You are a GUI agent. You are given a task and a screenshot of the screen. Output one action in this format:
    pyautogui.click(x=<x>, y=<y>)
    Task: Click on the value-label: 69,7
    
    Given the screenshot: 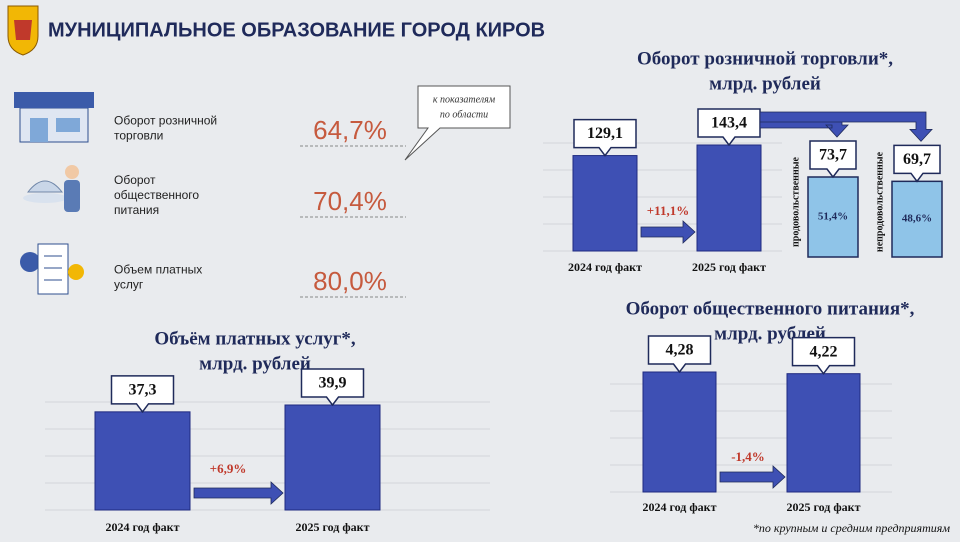 What is the action you would take?
    pyautogui.click(x=917, y=159)
    